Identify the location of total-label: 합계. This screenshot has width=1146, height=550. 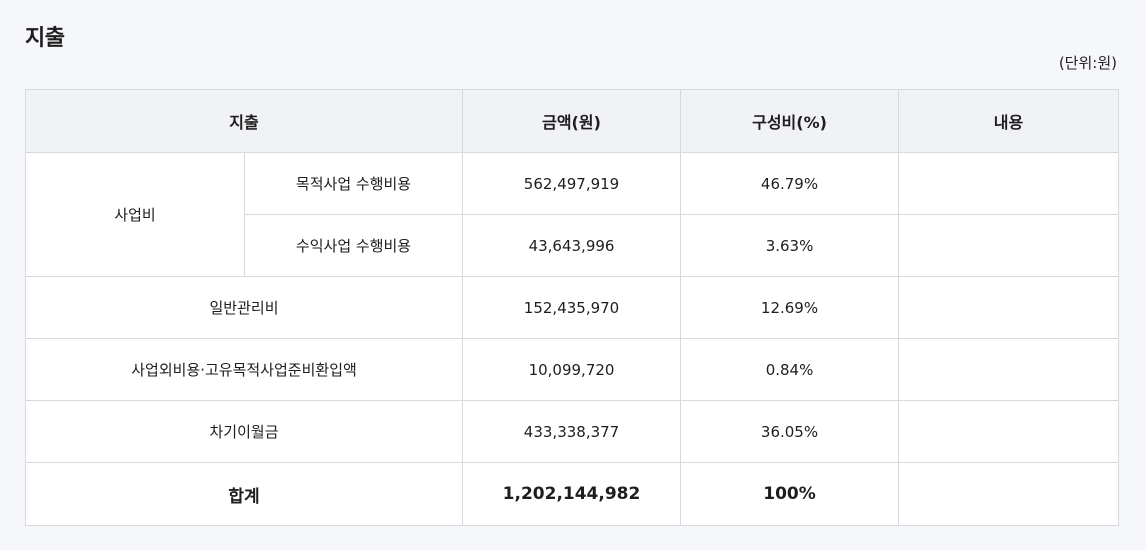
(244, 494).